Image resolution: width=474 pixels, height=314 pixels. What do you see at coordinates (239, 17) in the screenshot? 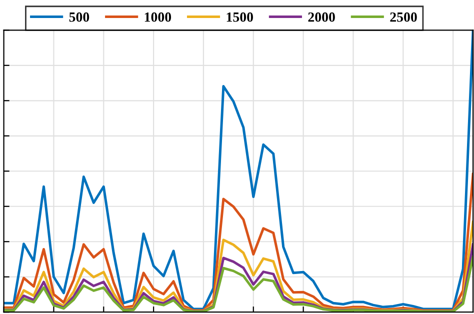
I see `legend-label: 1500` at bounding box center [239, 17].